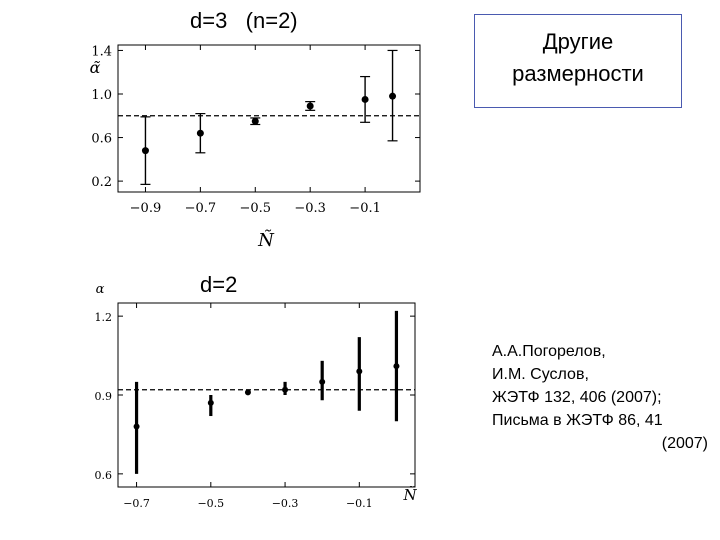  I want to click on d2-xtick-label: −0.1, so click(359, 503).